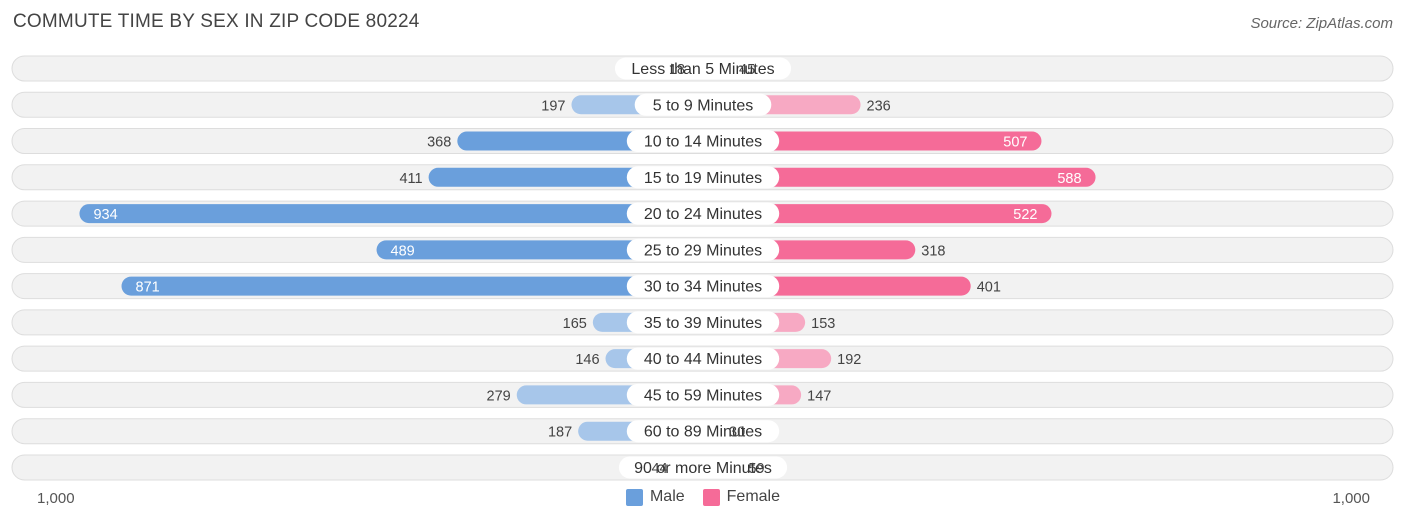 The width and height of the screenshot is (1406, 523). What do you see at coordinates (148, 288) in the screenshot?
I see `male-value-label: 871` at bounding box center [148, 288].